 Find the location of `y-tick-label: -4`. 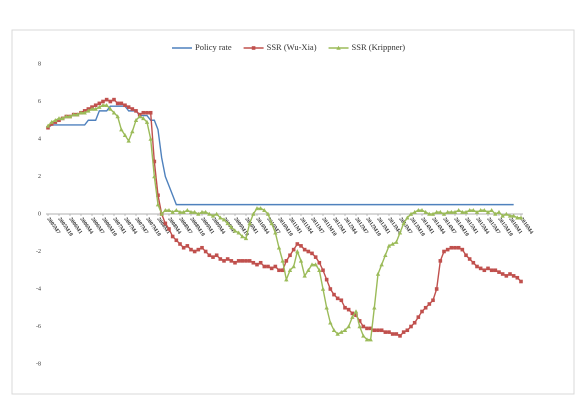

y-tick-label: -4 is located at coordinates (38, 289).